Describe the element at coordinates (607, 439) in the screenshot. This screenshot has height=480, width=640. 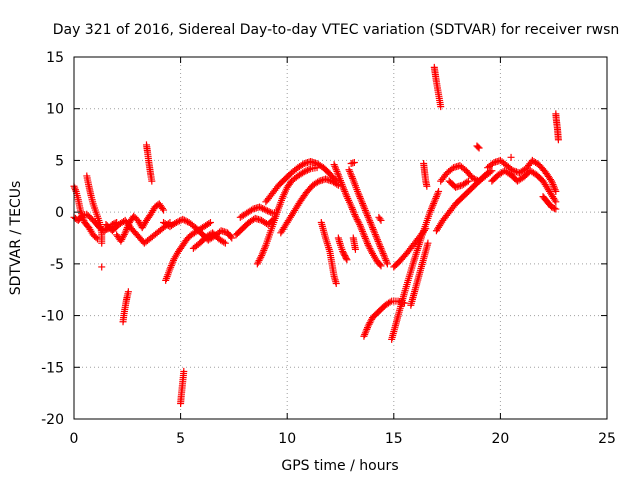
I see `x-tick-label: 25` at that location.